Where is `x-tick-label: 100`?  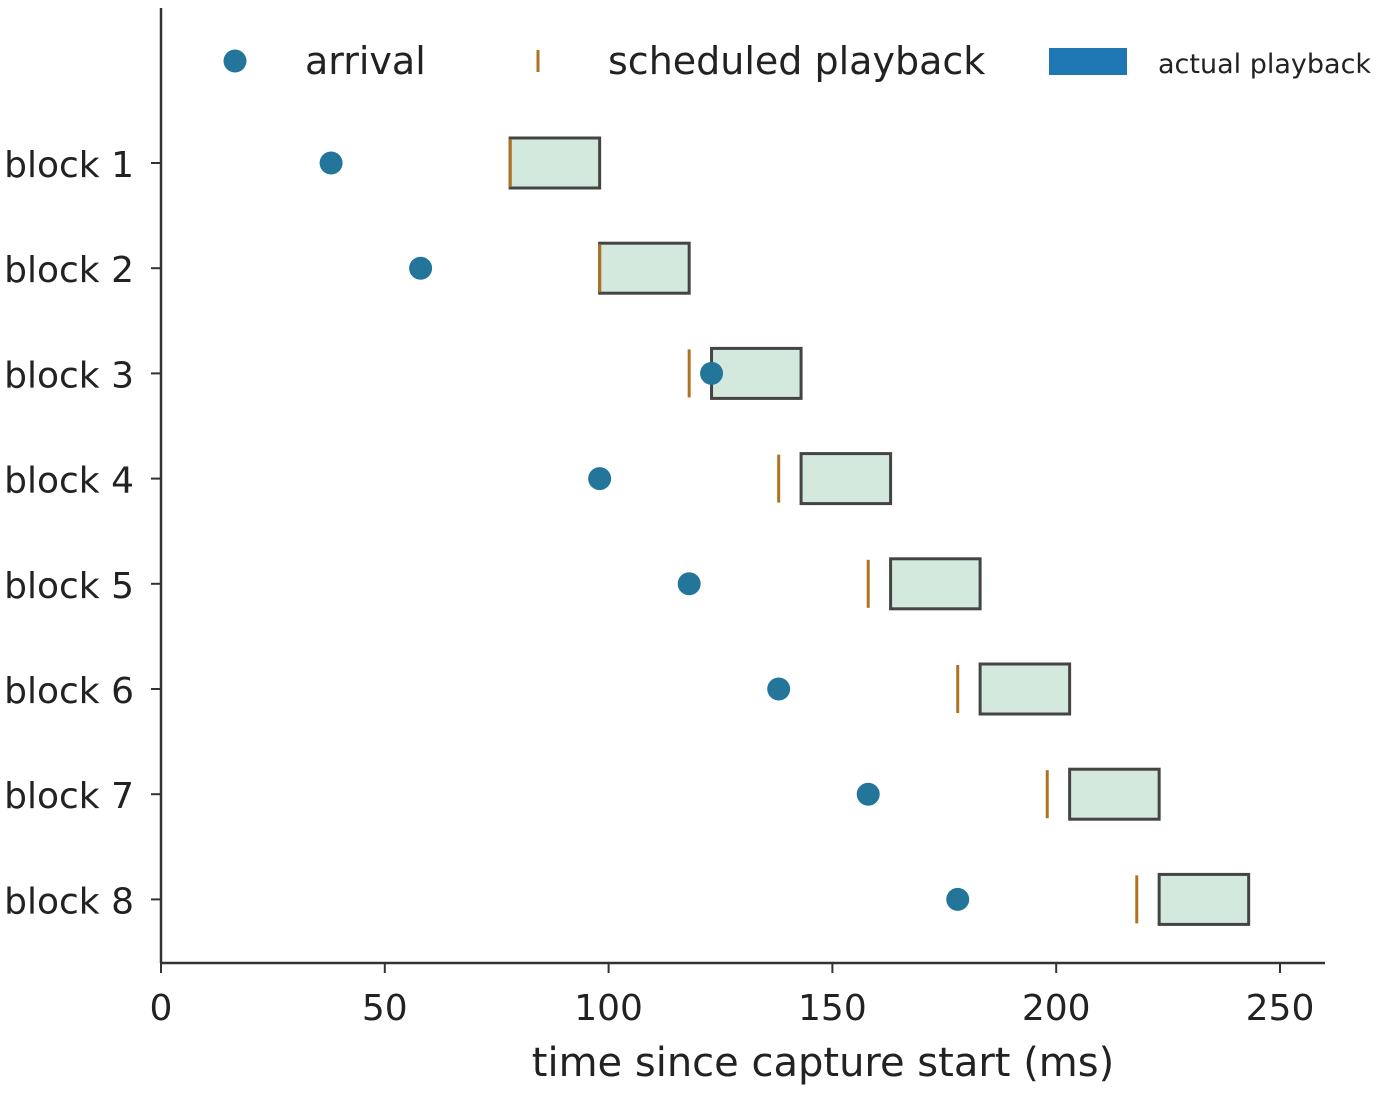 x-tick-label: 100 is located at coordinates (608, 1008).